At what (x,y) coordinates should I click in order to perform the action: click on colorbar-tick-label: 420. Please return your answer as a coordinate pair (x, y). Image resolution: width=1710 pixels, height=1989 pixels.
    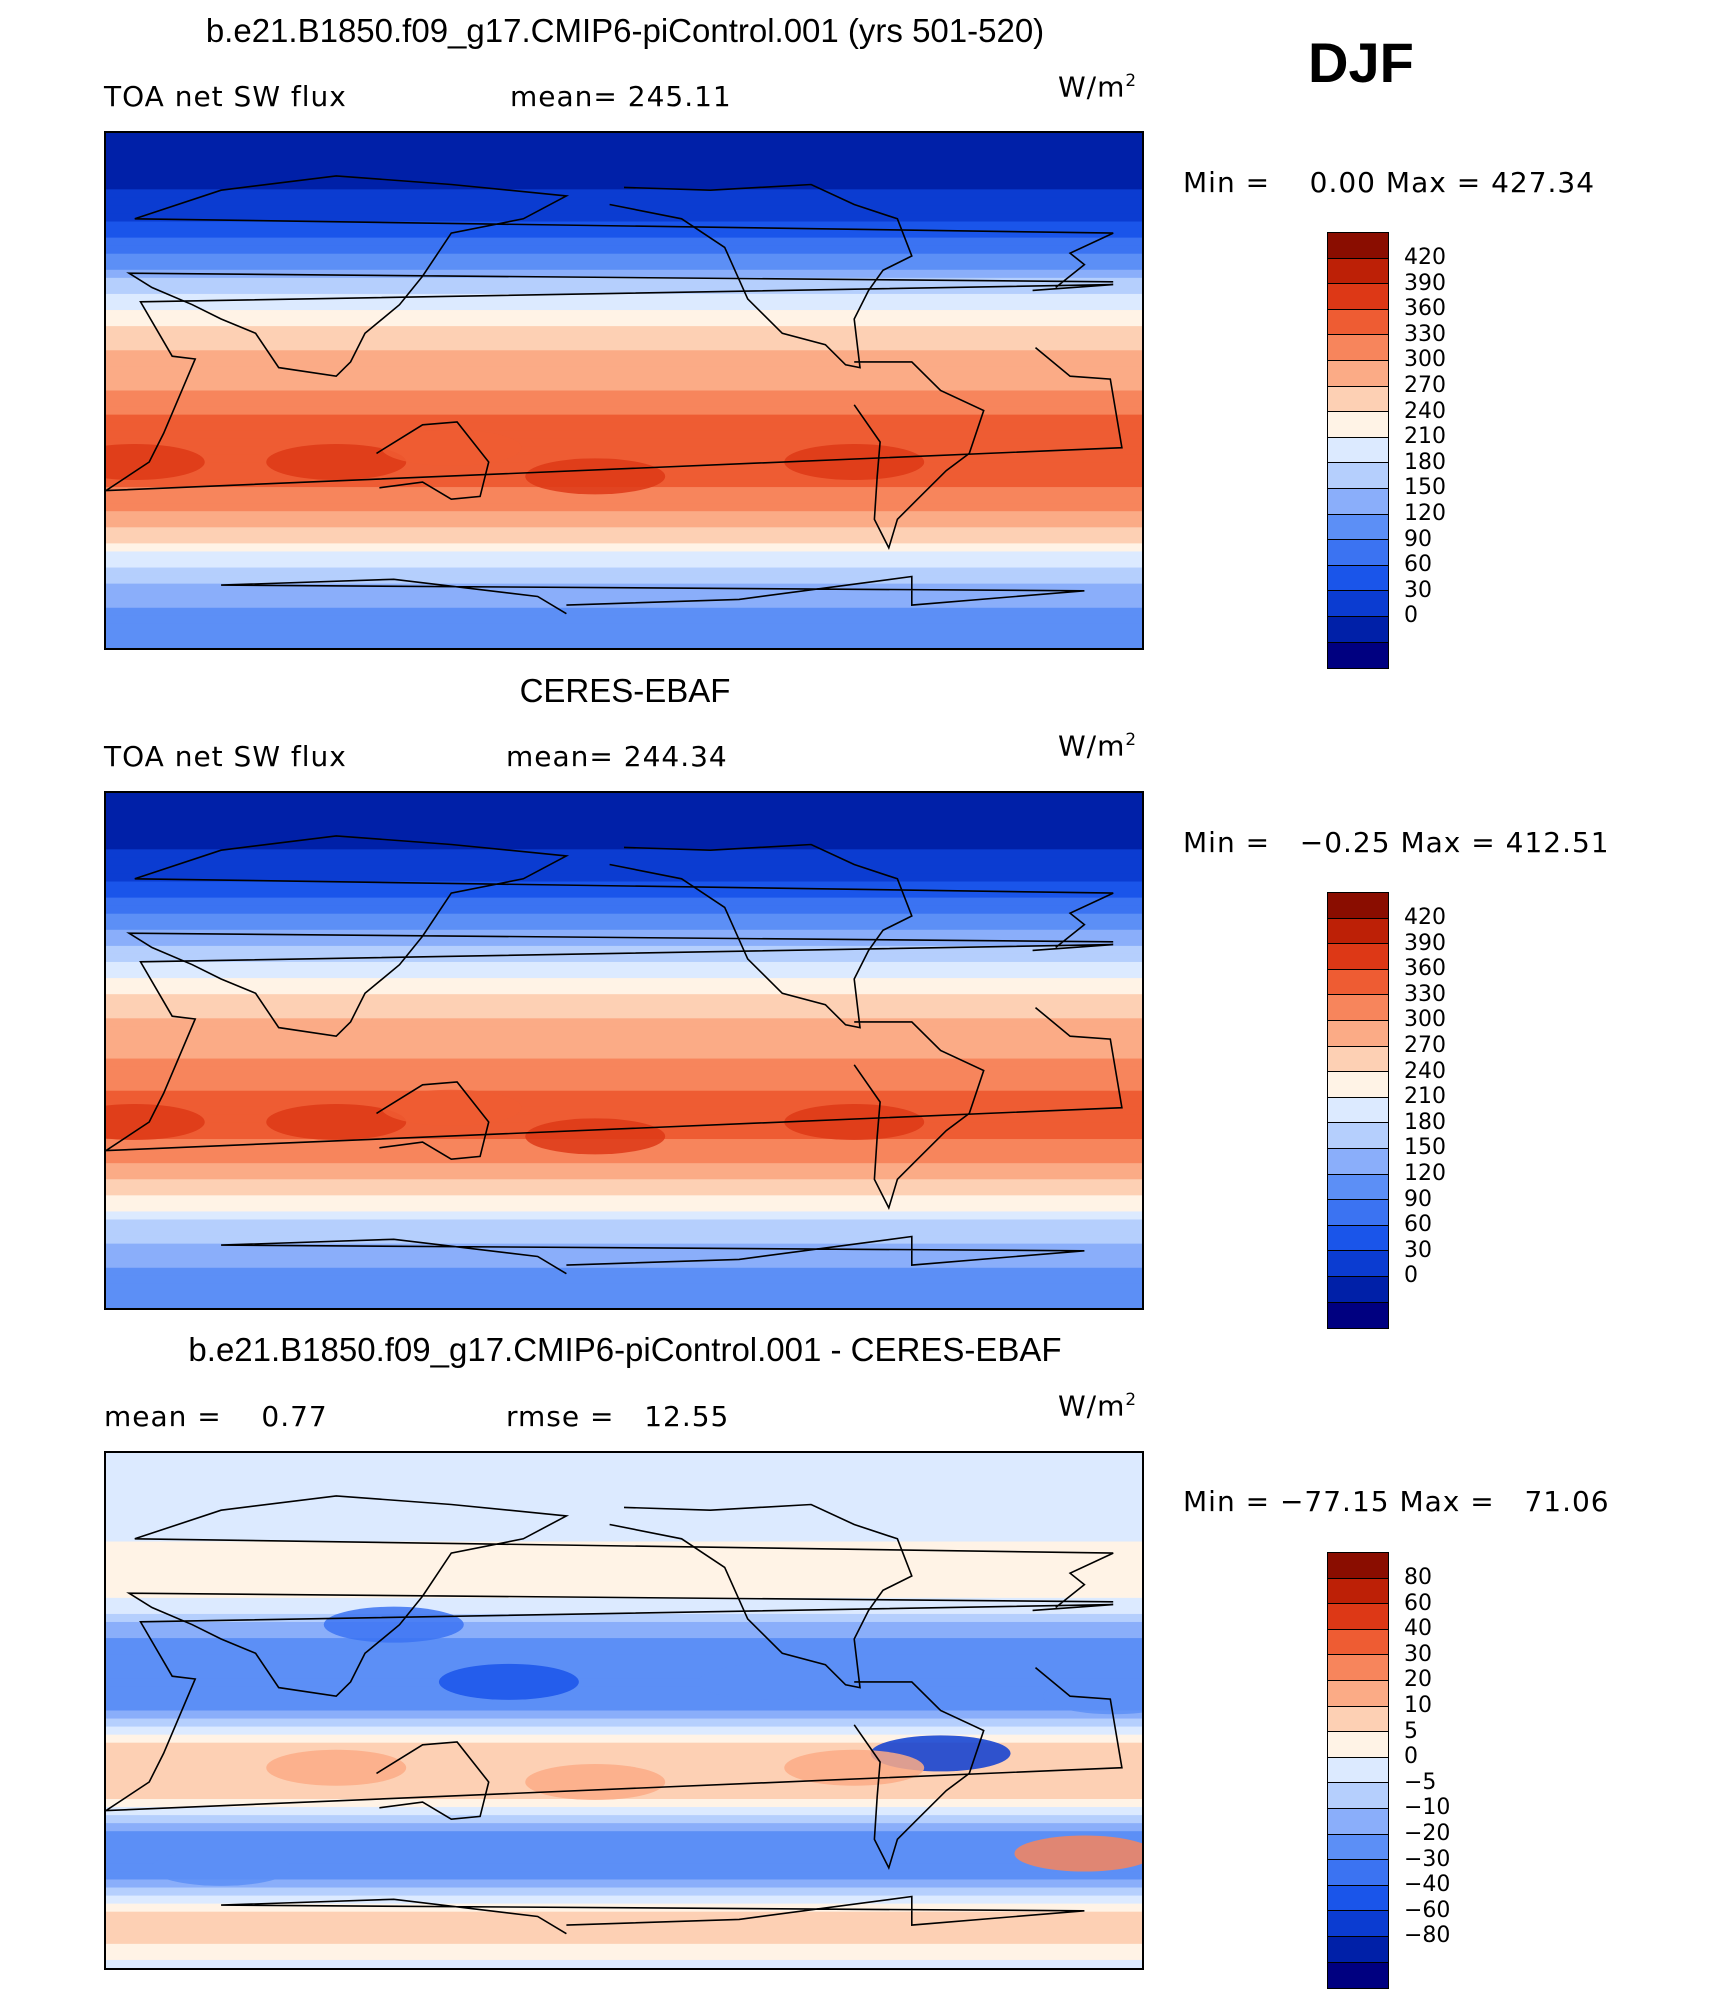
    Looking at the image, I should click on (1425, 257).